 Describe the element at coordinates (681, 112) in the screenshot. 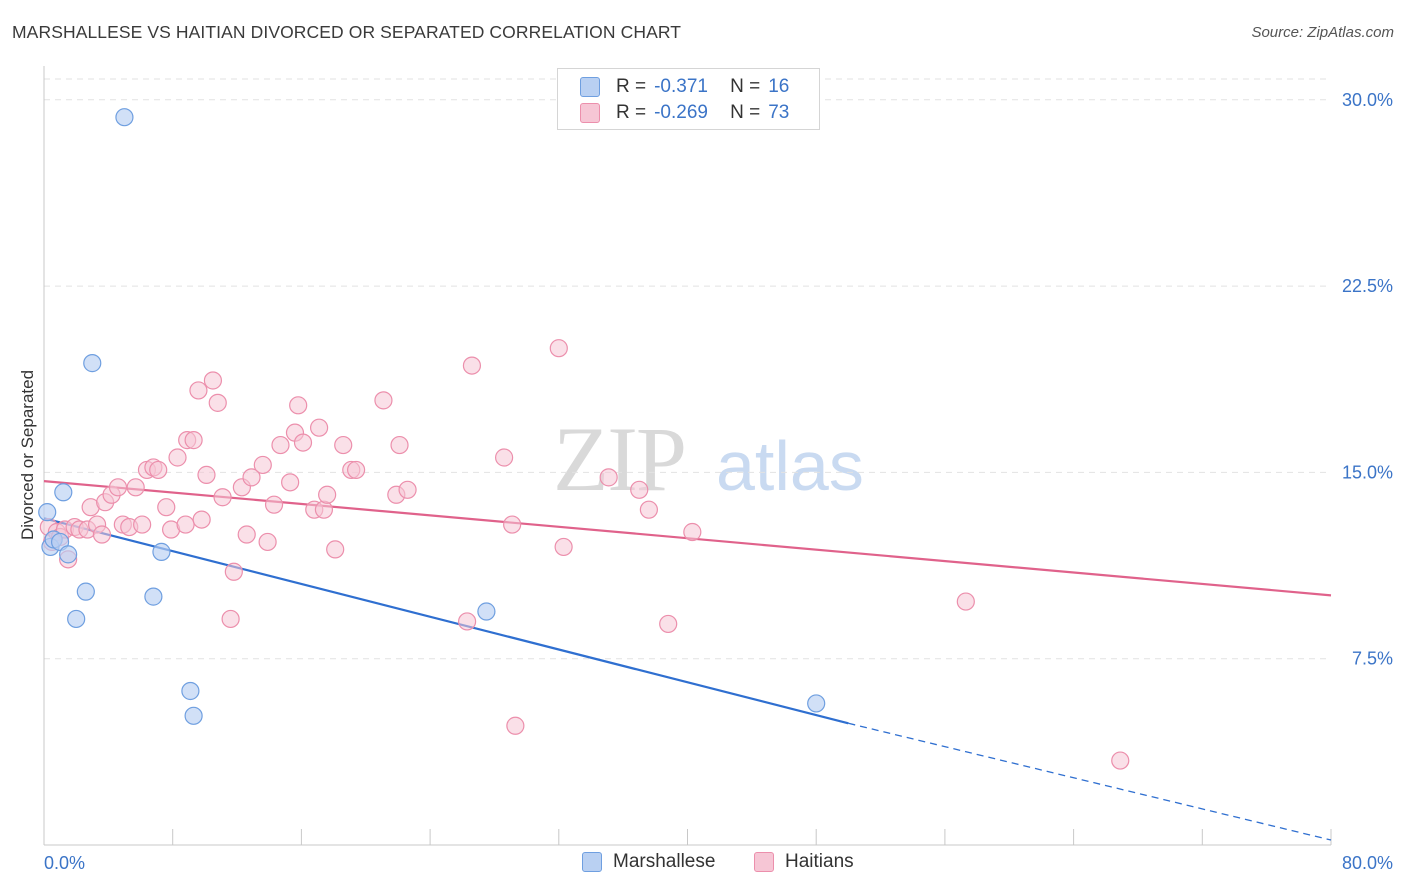

I see `r-value: -0.269` at that location.